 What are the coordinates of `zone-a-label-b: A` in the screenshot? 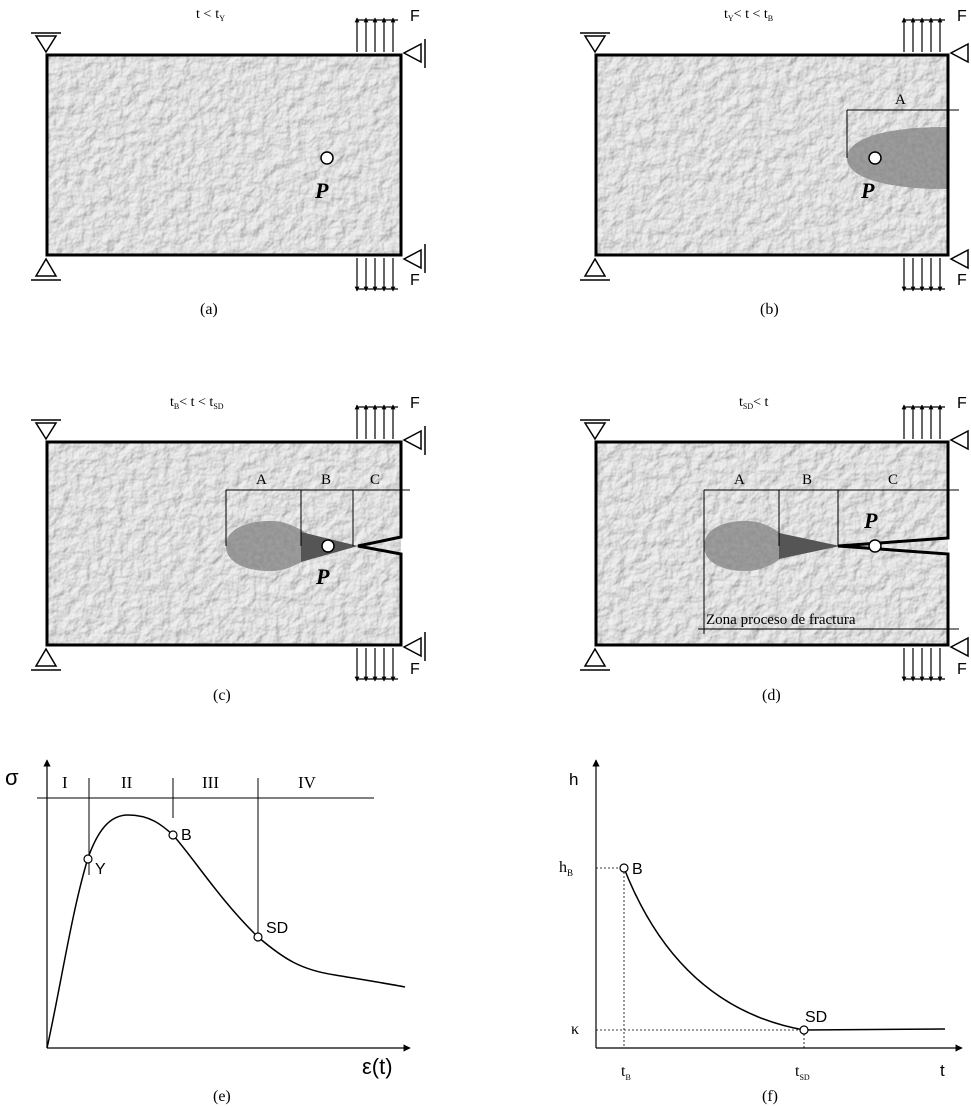 It's located at (900, 100).